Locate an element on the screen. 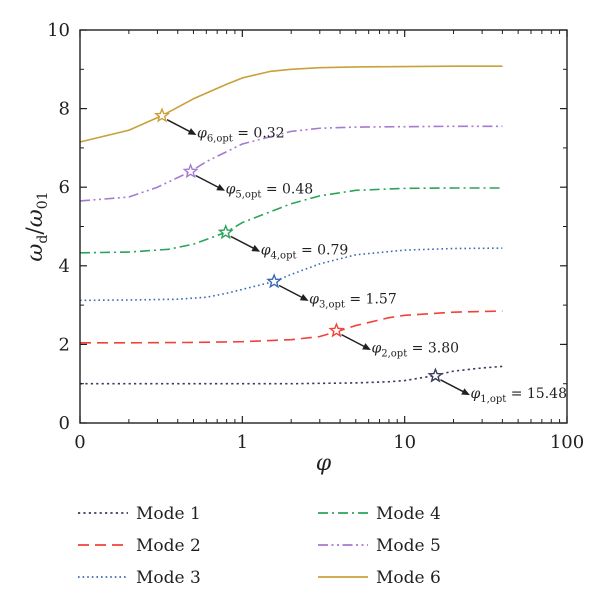 This screenshot has height=601, width=600. optimum-label-value: = 0.79 is located at coordinates (323, 250).